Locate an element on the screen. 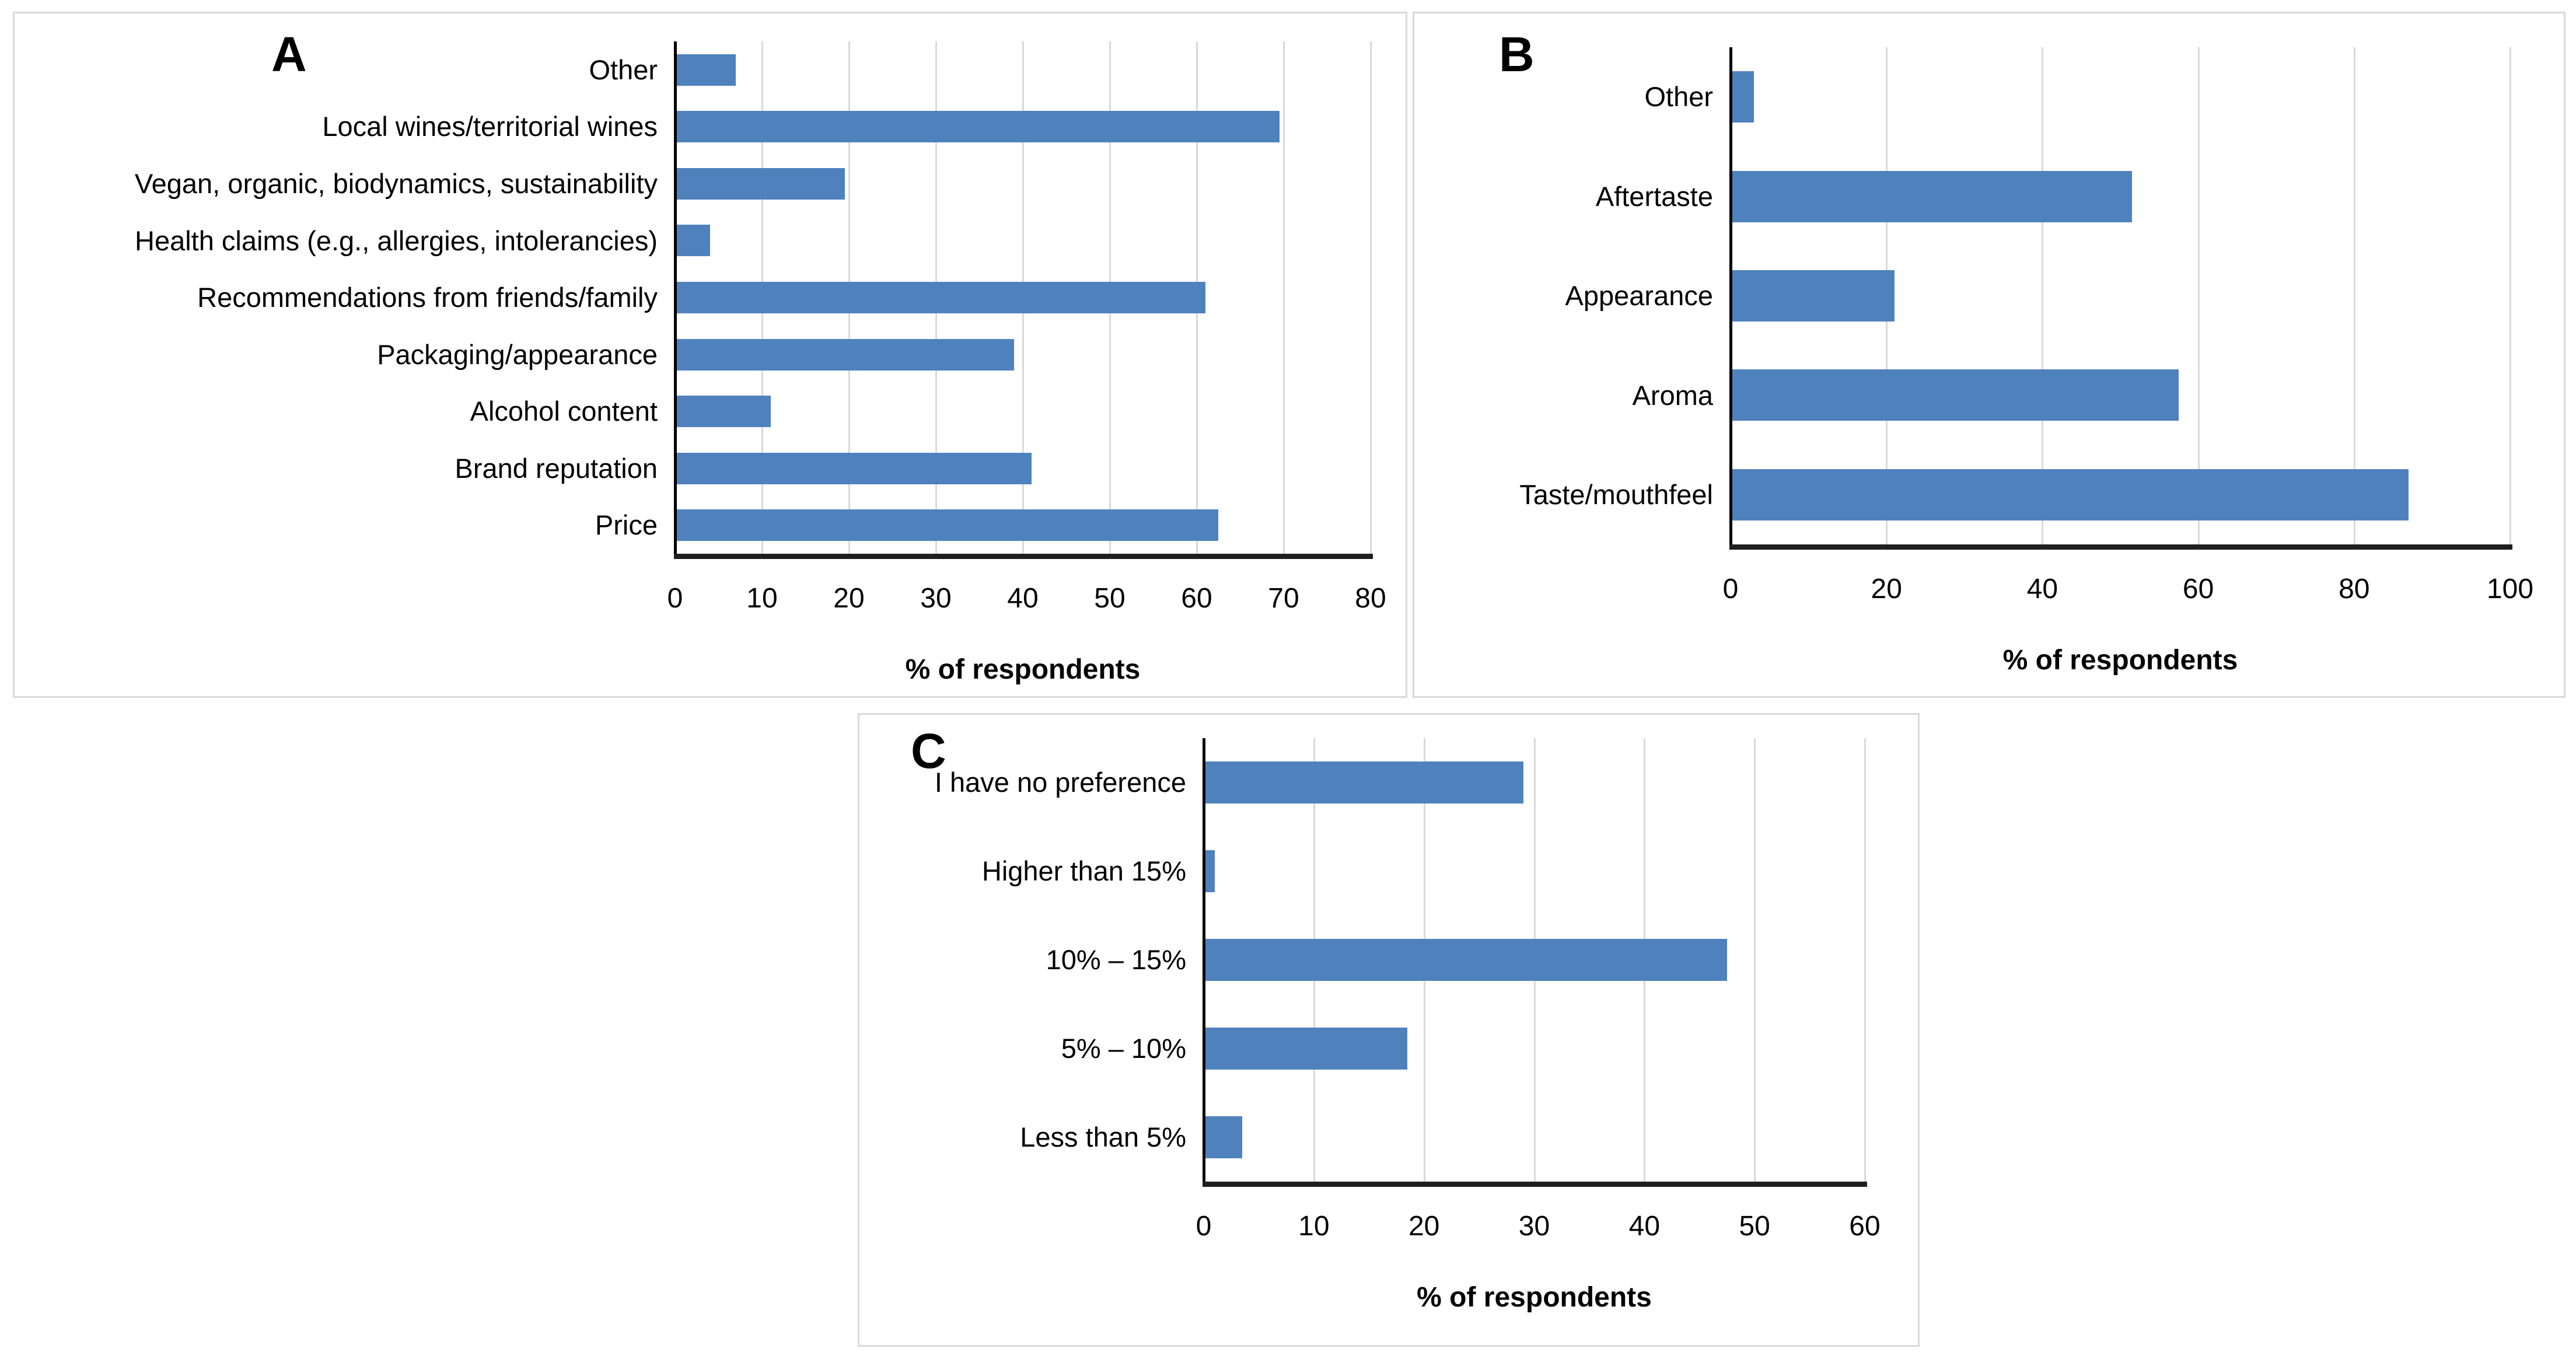 Image resolution: width=2576 pixels, height=1352 pixels. category-label: 10% – 15% is located at coordinates (1116, 960).